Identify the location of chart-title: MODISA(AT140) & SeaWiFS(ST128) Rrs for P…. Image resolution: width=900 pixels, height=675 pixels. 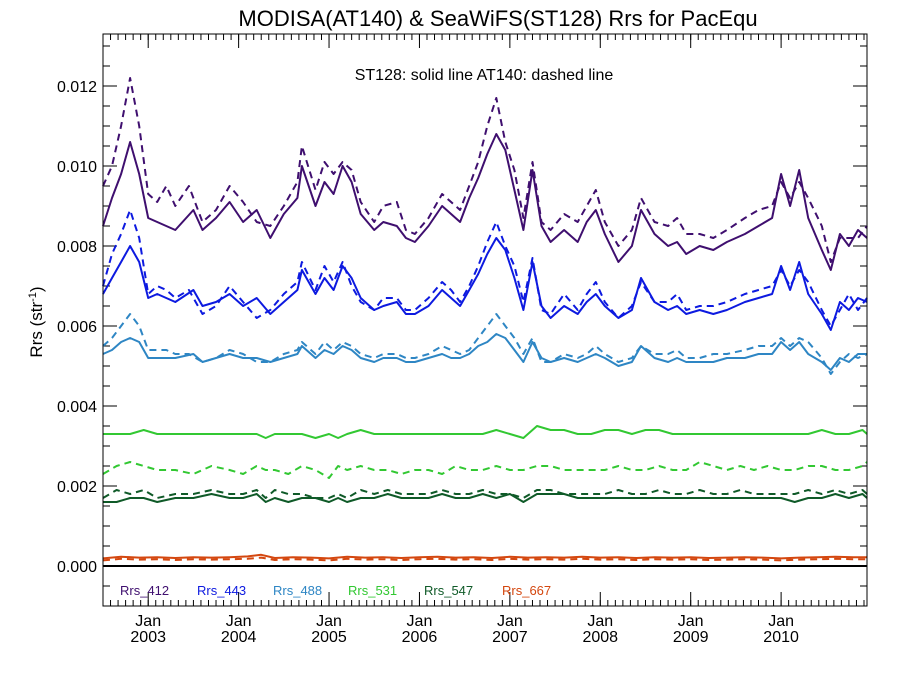
(497, 18).